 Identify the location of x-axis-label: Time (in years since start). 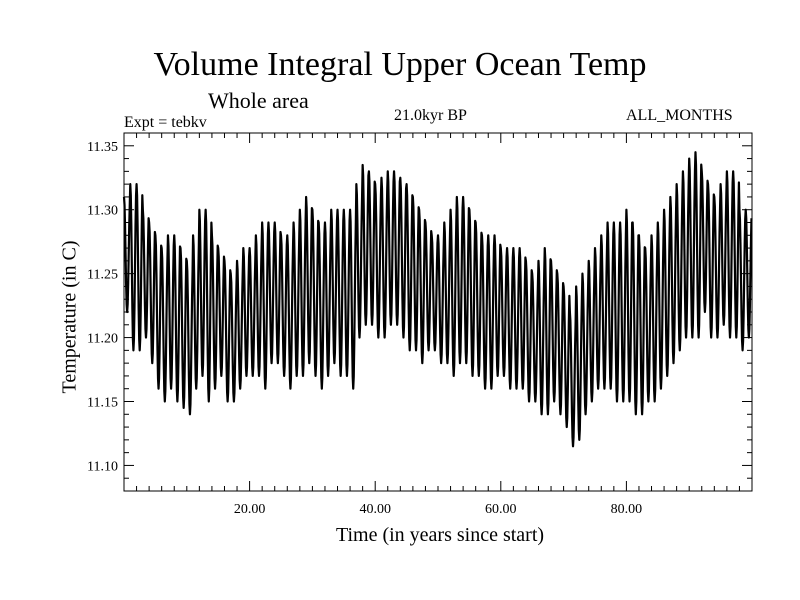
(440, 535).